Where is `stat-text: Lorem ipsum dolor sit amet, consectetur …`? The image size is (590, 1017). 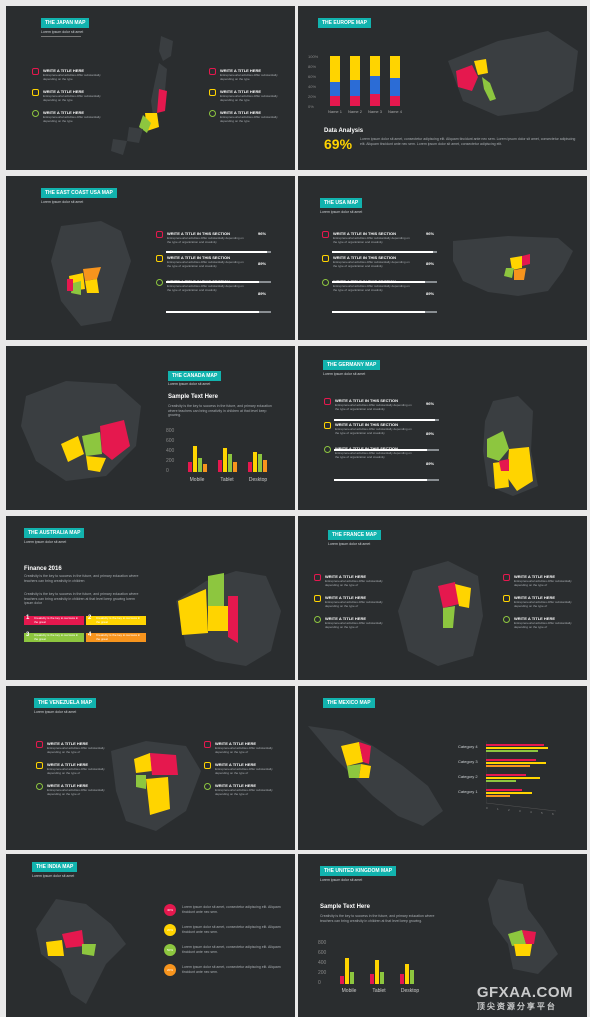
stat-text: Lorem ipsum dolor sit amet, consectetur … is located at coordinates (231, 909).